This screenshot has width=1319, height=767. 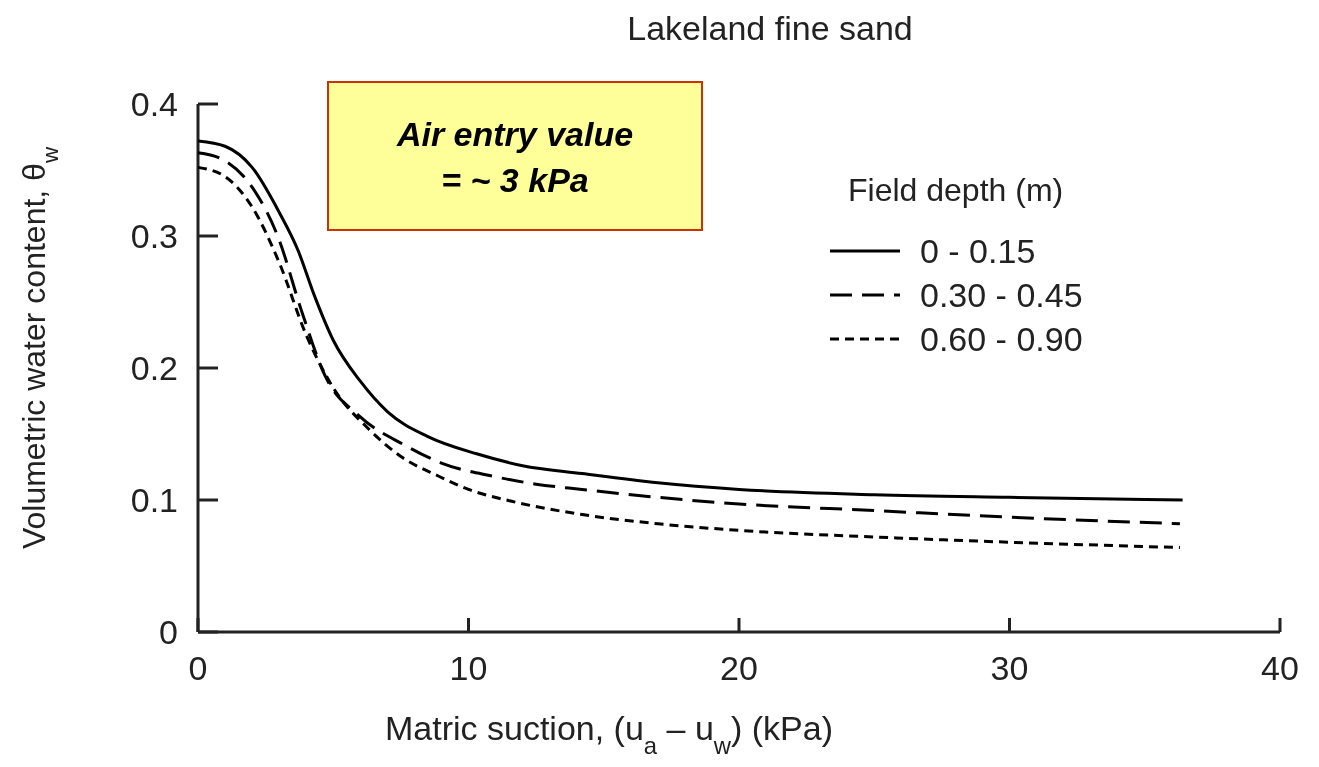 I want to click on legend-label: 0.60 - 0.90, so click(x=1001, y=339).